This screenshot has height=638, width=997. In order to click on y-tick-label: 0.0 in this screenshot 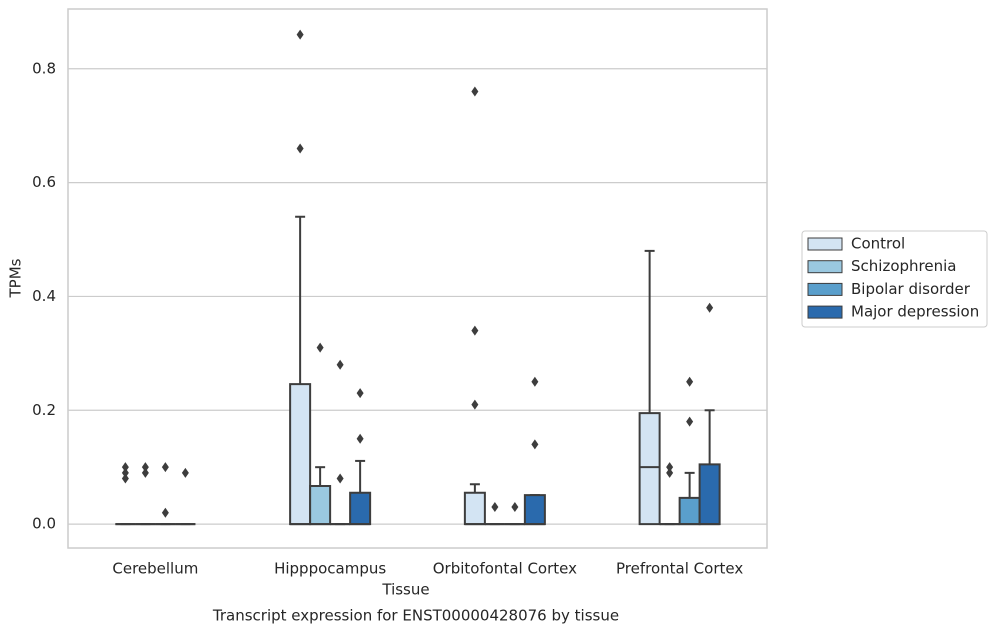, I will do `click(44, 524)`.